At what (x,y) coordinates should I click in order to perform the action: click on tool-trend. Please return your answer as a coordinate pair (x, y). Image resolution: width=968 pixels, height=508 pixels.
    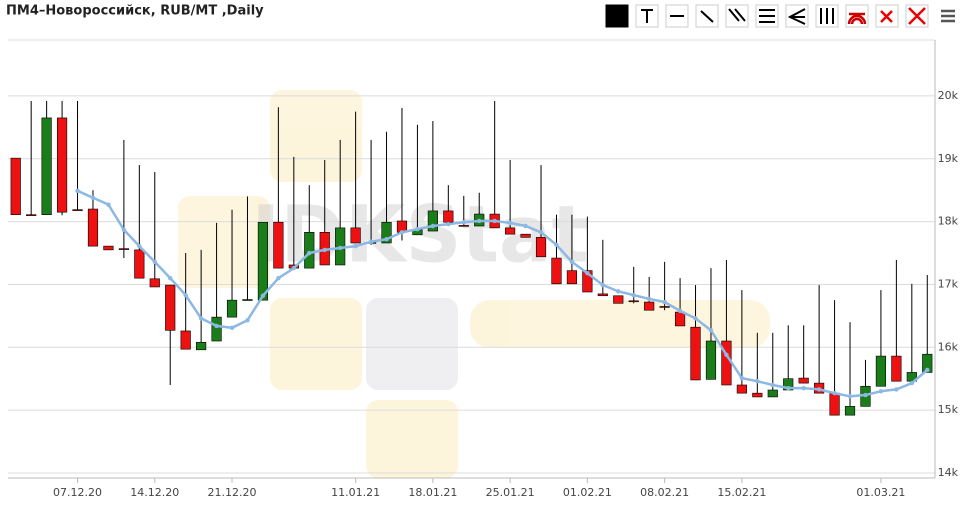
    Looking at the image, I should click on (707, 16).